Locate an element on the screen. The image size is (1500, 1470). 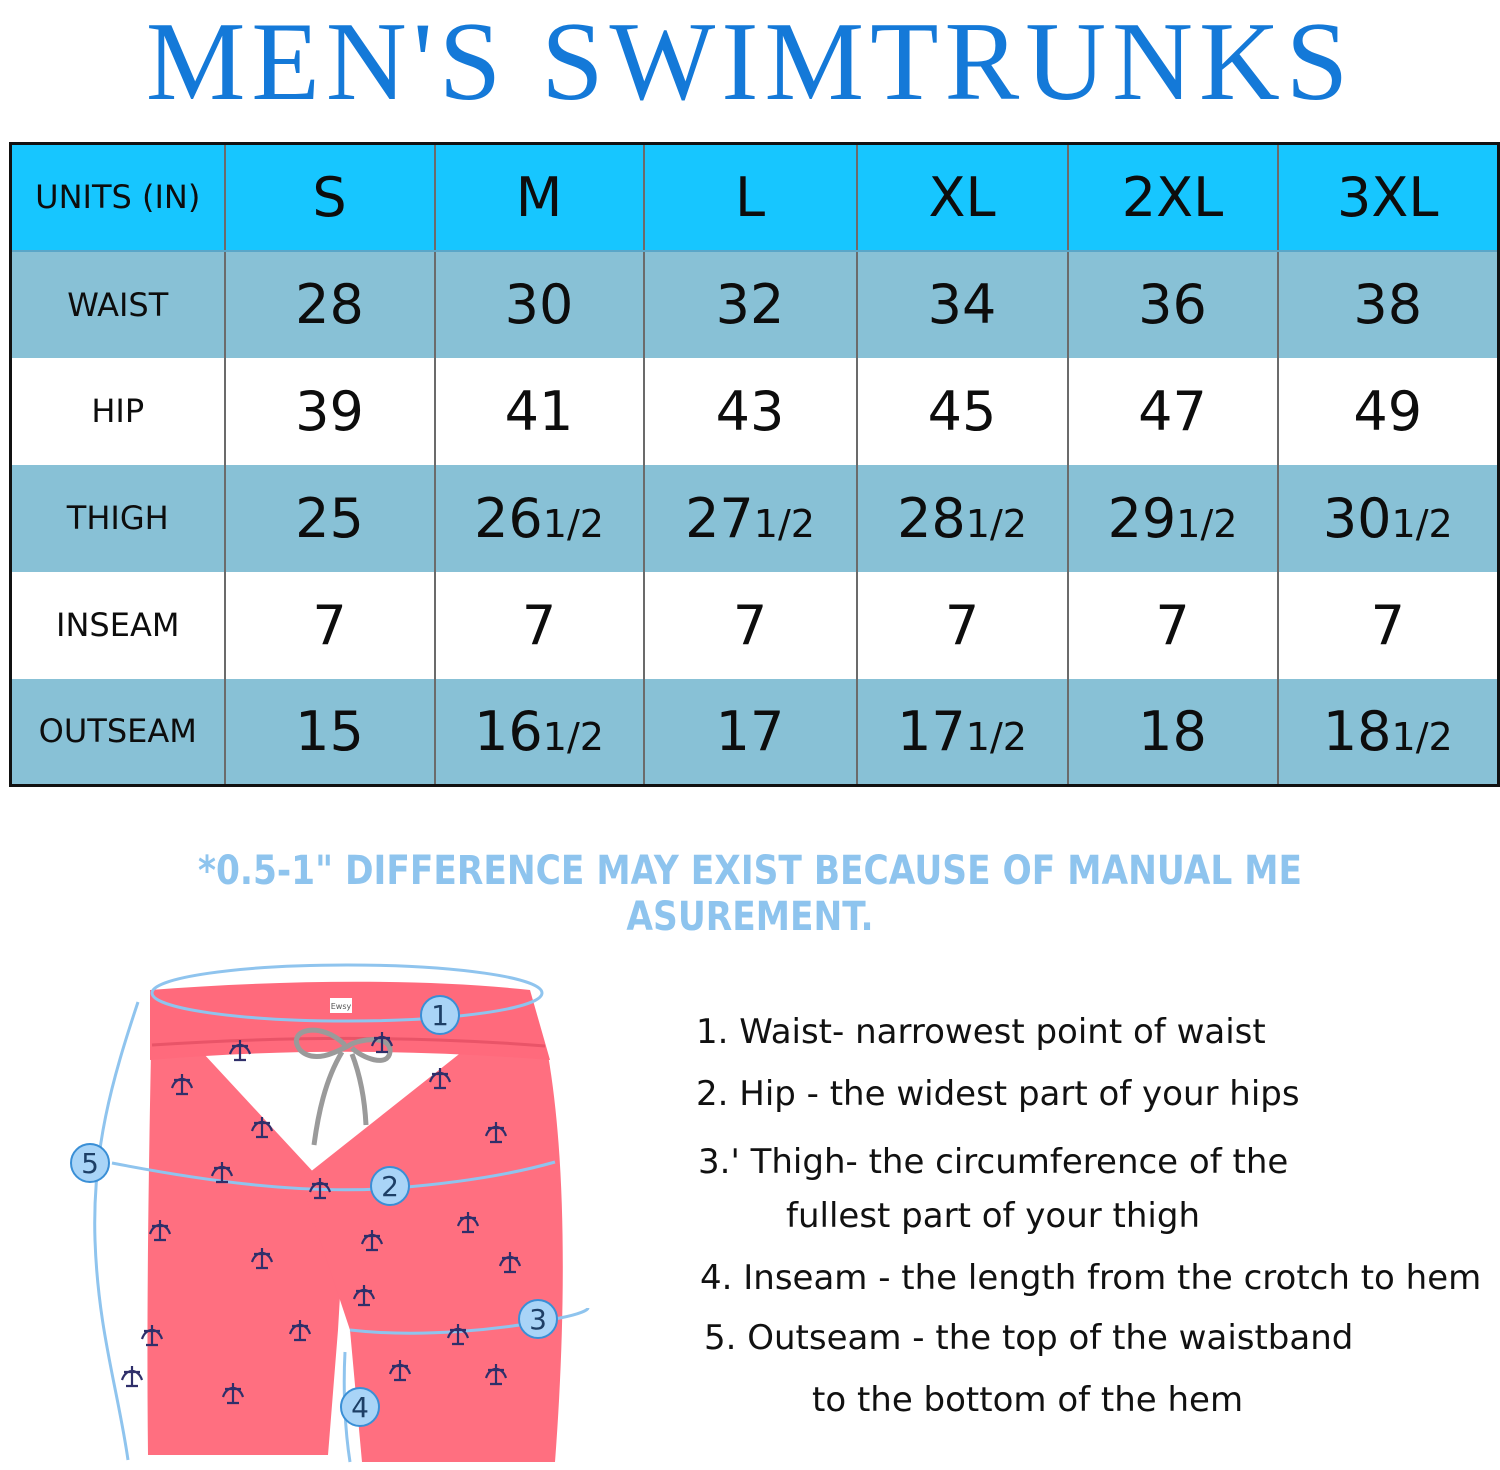
table-header-row: UNITS (IN) S M L XL 2XL 3XL is located at coordinates (754, 197).